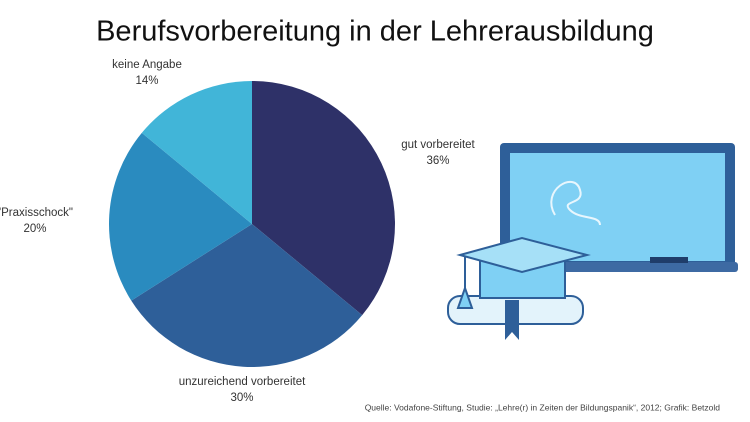  Describe the element at coordinates (617, 207) in the screenshot. I see `board-surface` at that location.